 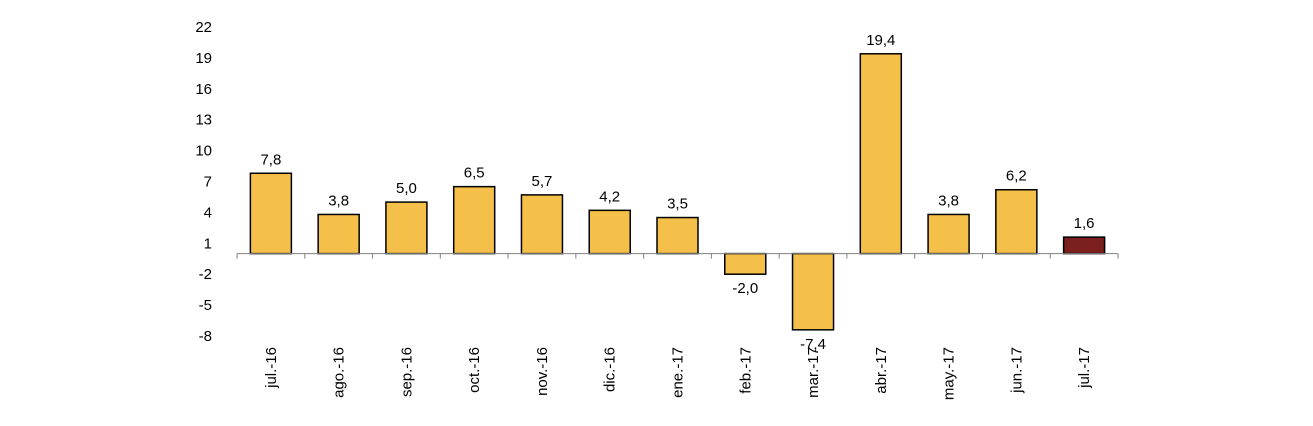 I want to click on data-label: -2,0, so click(x=745, y=288).